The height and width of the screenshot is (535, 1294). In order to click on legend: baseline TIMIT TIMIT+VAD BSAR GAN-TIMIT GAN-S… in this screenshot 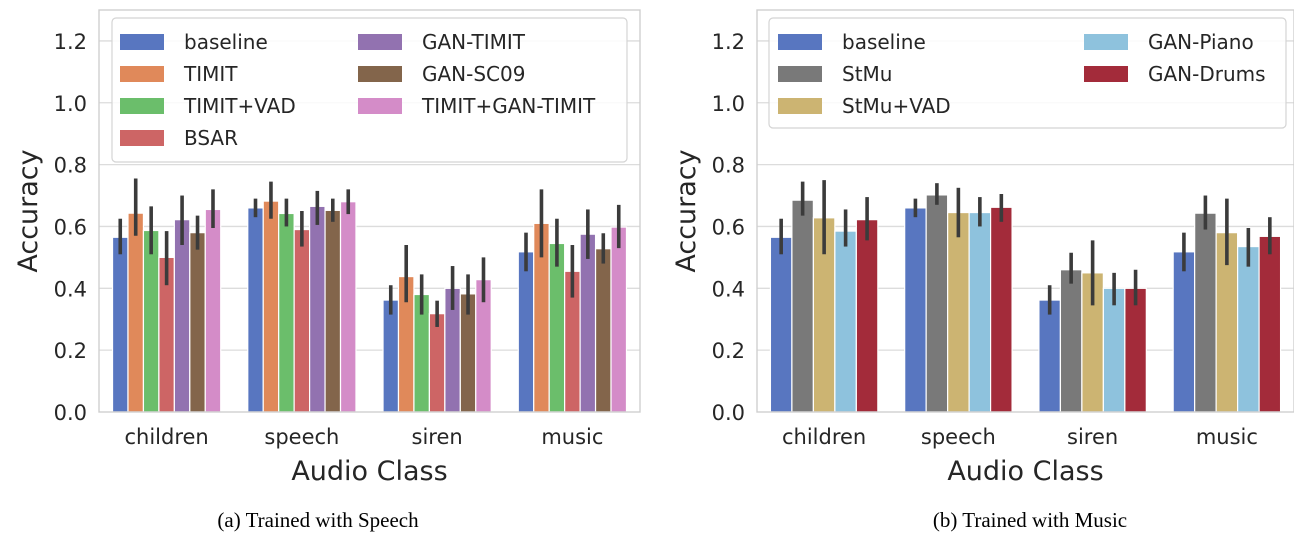, I will do `click(369, 90)`.